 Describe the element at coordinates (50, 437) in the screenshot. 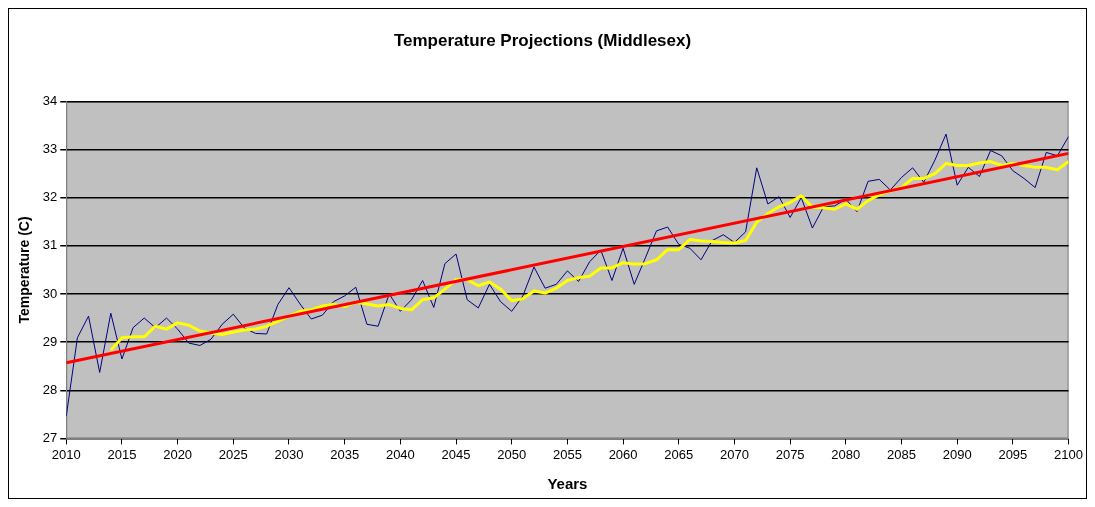

I see `y-tick-label: 27` at that location.